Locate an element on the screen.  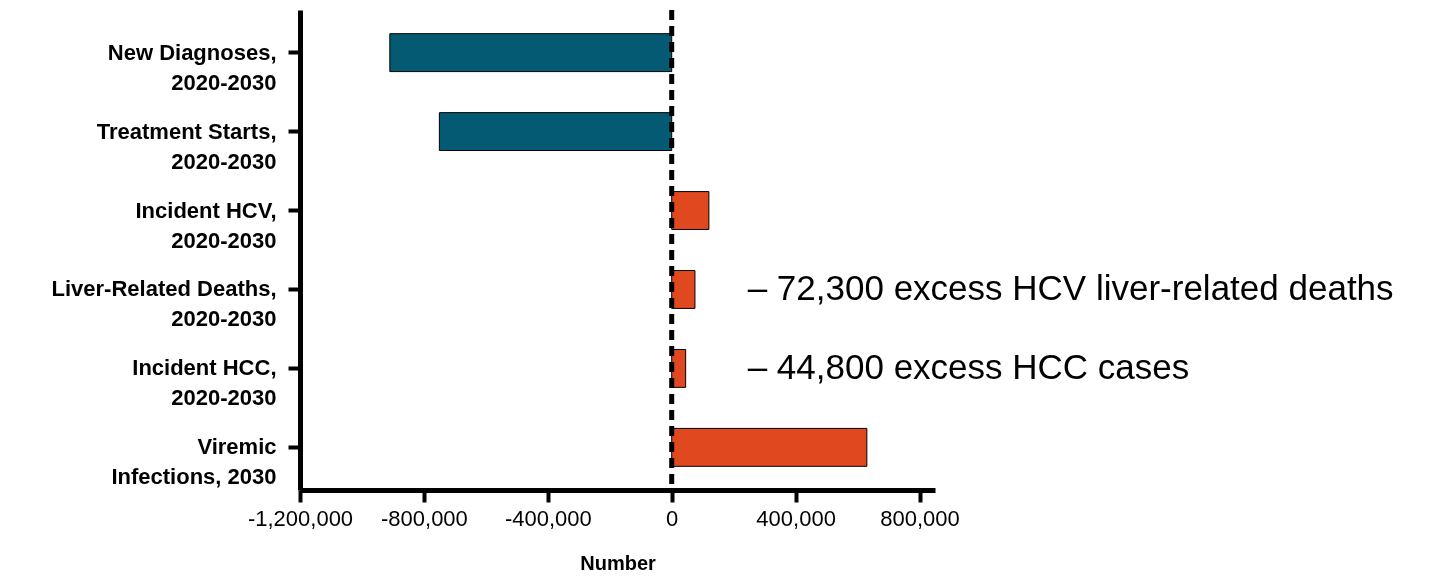
y-tick-label: Incident HCV, 2020-2030 is located at coordinates (206, 225).